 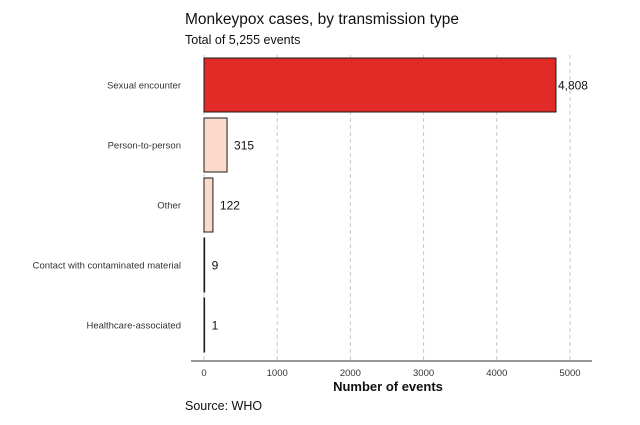 What do you see at coordinates (133, 326) in the screenshot?
I see `category-label: Healthcare-associated` at bounding box center [133, 326].